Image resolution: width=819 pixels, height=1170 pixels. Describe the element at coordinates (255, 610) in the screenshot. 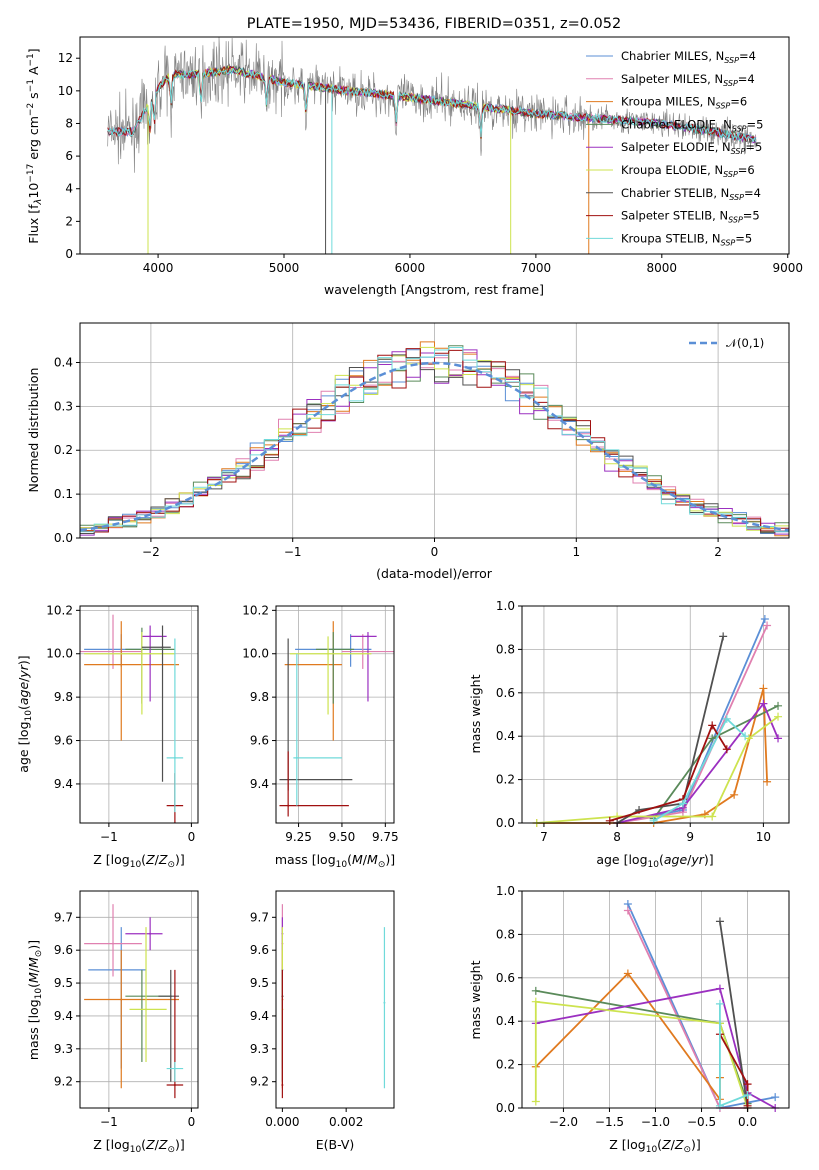

I see `age_vs_mass-y-tick-label: 10.2` at that location.